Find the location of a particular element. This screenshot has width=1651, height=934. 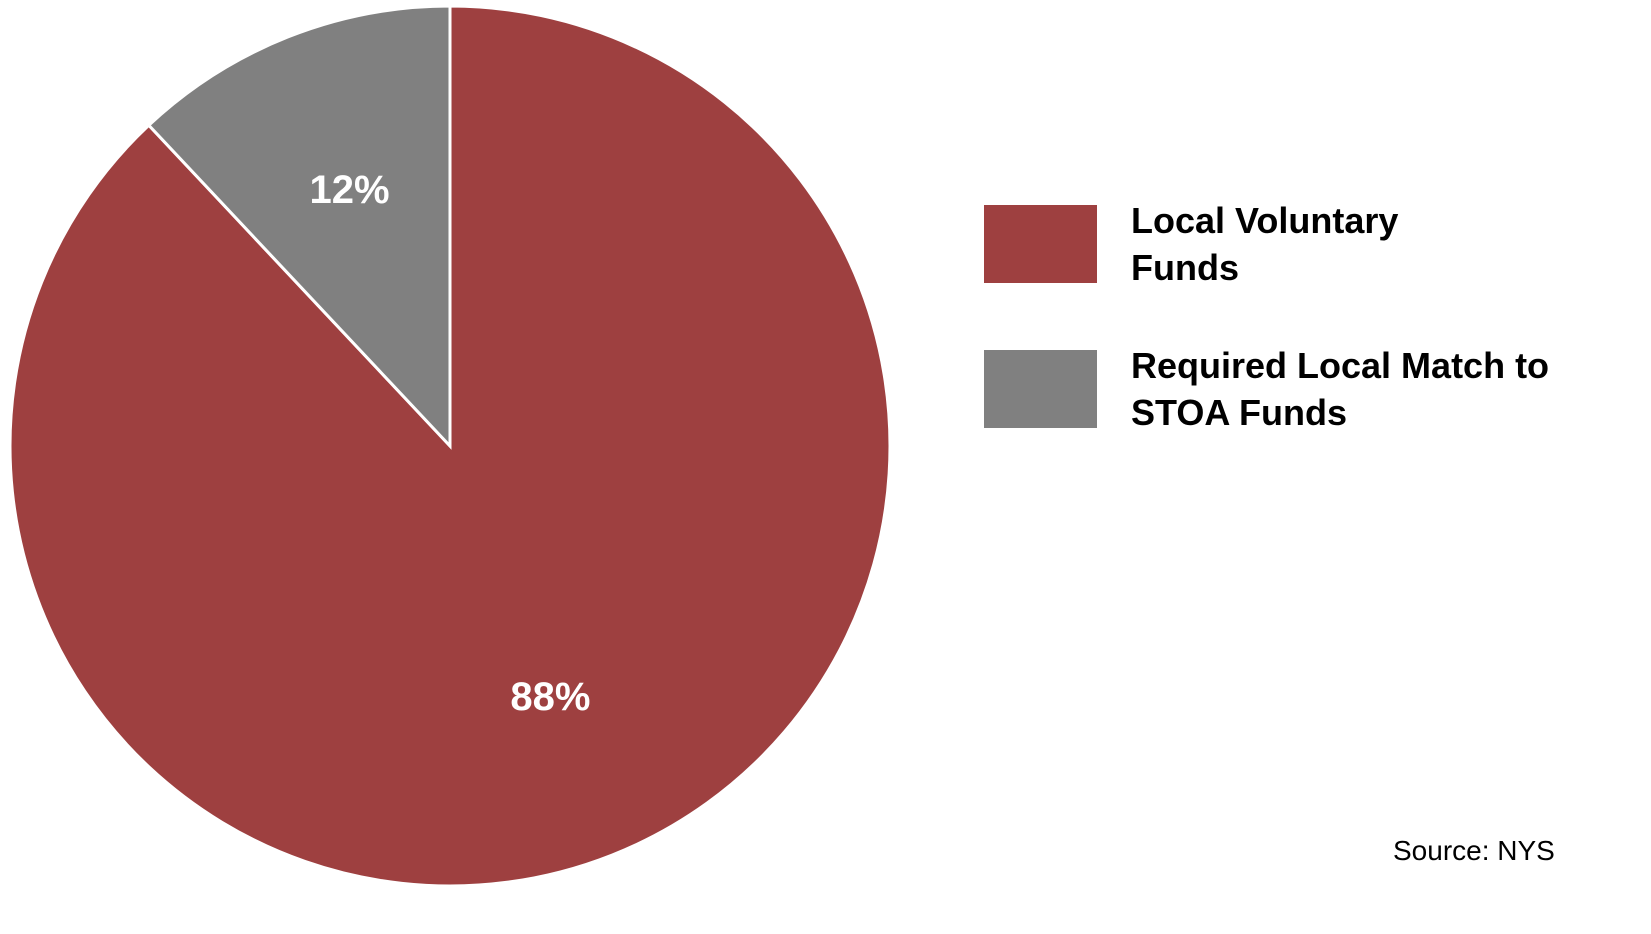

data-label: 12% is located at coordinates (350, 190).